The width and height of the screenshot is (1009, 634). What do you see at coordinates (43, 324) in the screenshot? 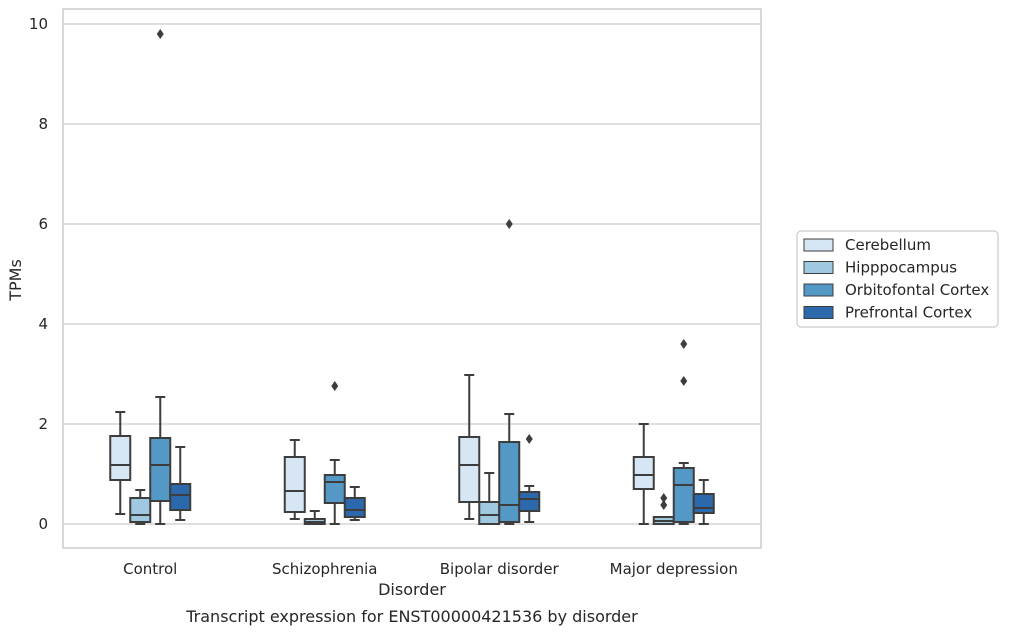
I see `y-tick-label: 4` at bounding box center [43, 324].